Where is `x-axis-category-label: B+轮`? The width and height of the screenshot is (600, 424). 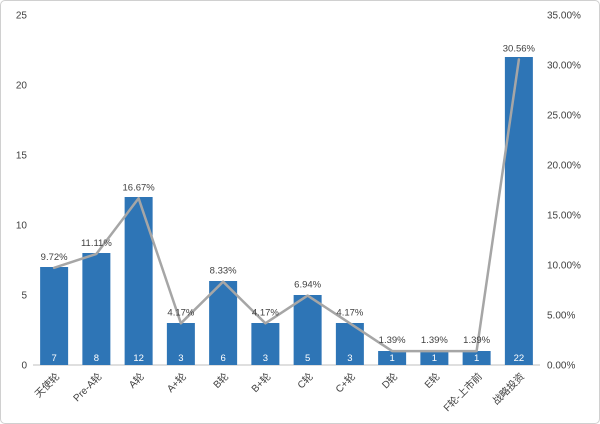 x-axis-category-label: B+轮 is located at coordinates (260, 382).